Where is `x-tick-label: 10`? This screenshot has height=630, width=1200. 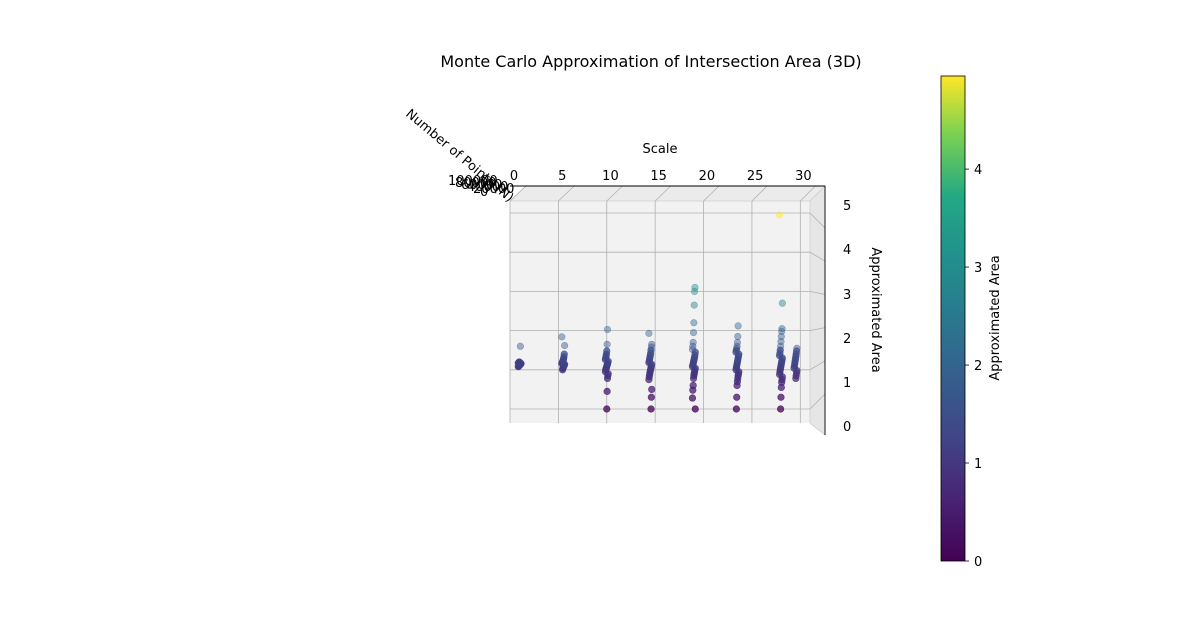
x-tick-label: 10 is located at coordinates (610, 176).